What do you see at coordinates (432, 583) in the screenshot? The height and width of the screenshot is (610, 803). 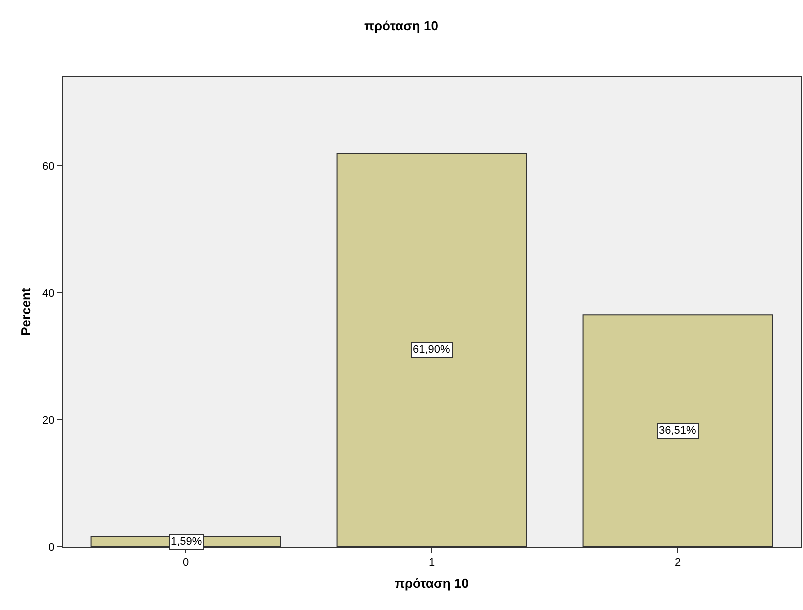 I see `x-axis-title: πρόταση 10` at bounding box center [432, 583].